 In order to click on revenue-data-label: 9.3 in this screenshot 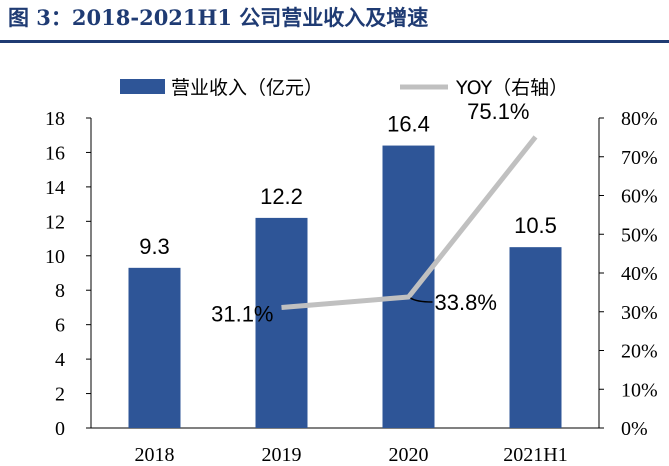, I will do `click(154, 246)`.